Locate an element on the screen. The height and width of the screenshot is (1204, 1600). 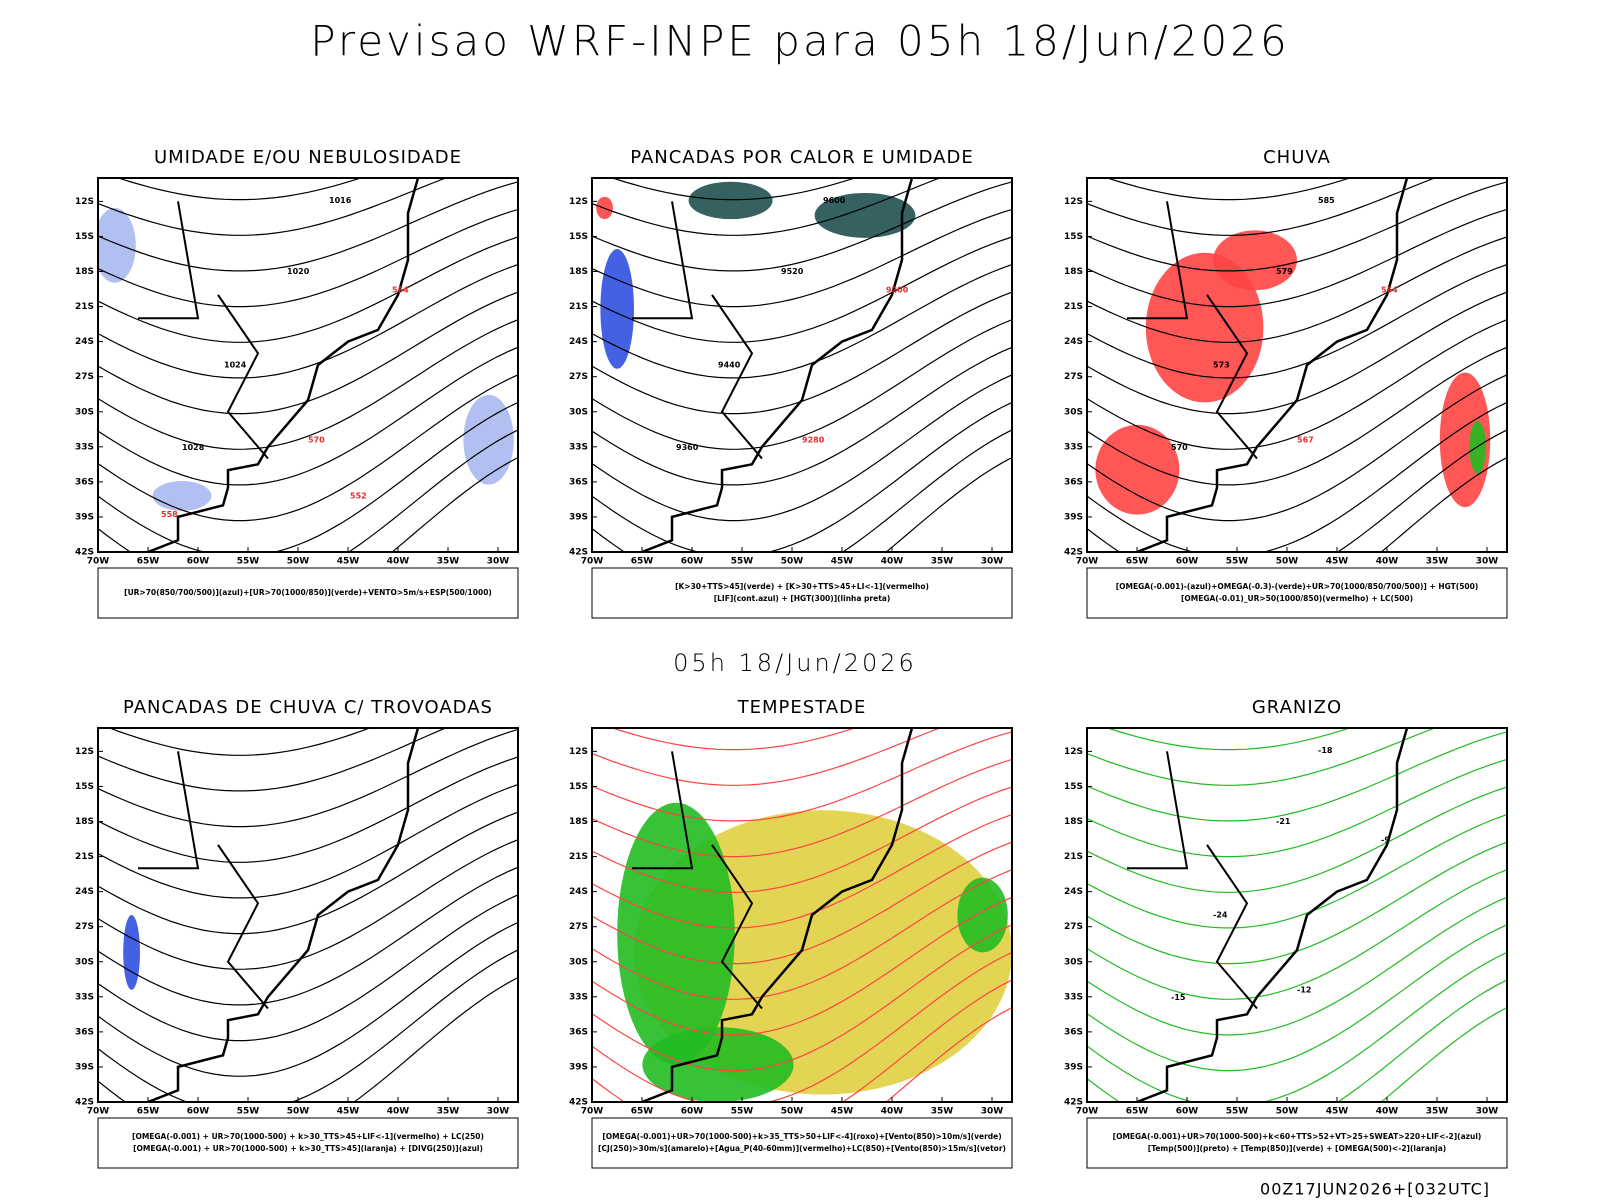
lon-label: 55W is located at coordinates (1237, 562).